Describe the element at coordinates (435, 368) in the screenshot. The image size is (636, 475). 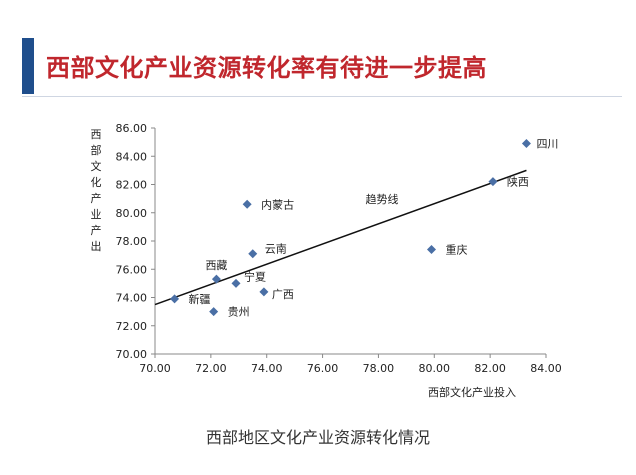
I see `x-tick-label: 80.00` at that location.